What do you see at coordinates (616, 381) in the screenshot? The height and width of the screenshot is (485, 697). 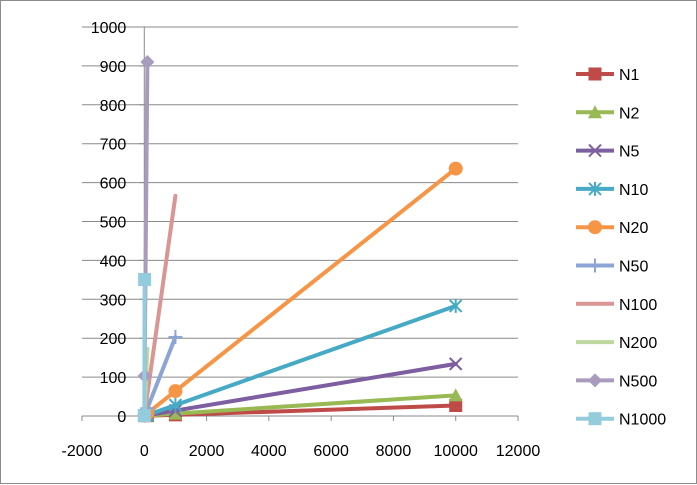 I see `legend-item-n500: N500` at bounding box center [616, 381].